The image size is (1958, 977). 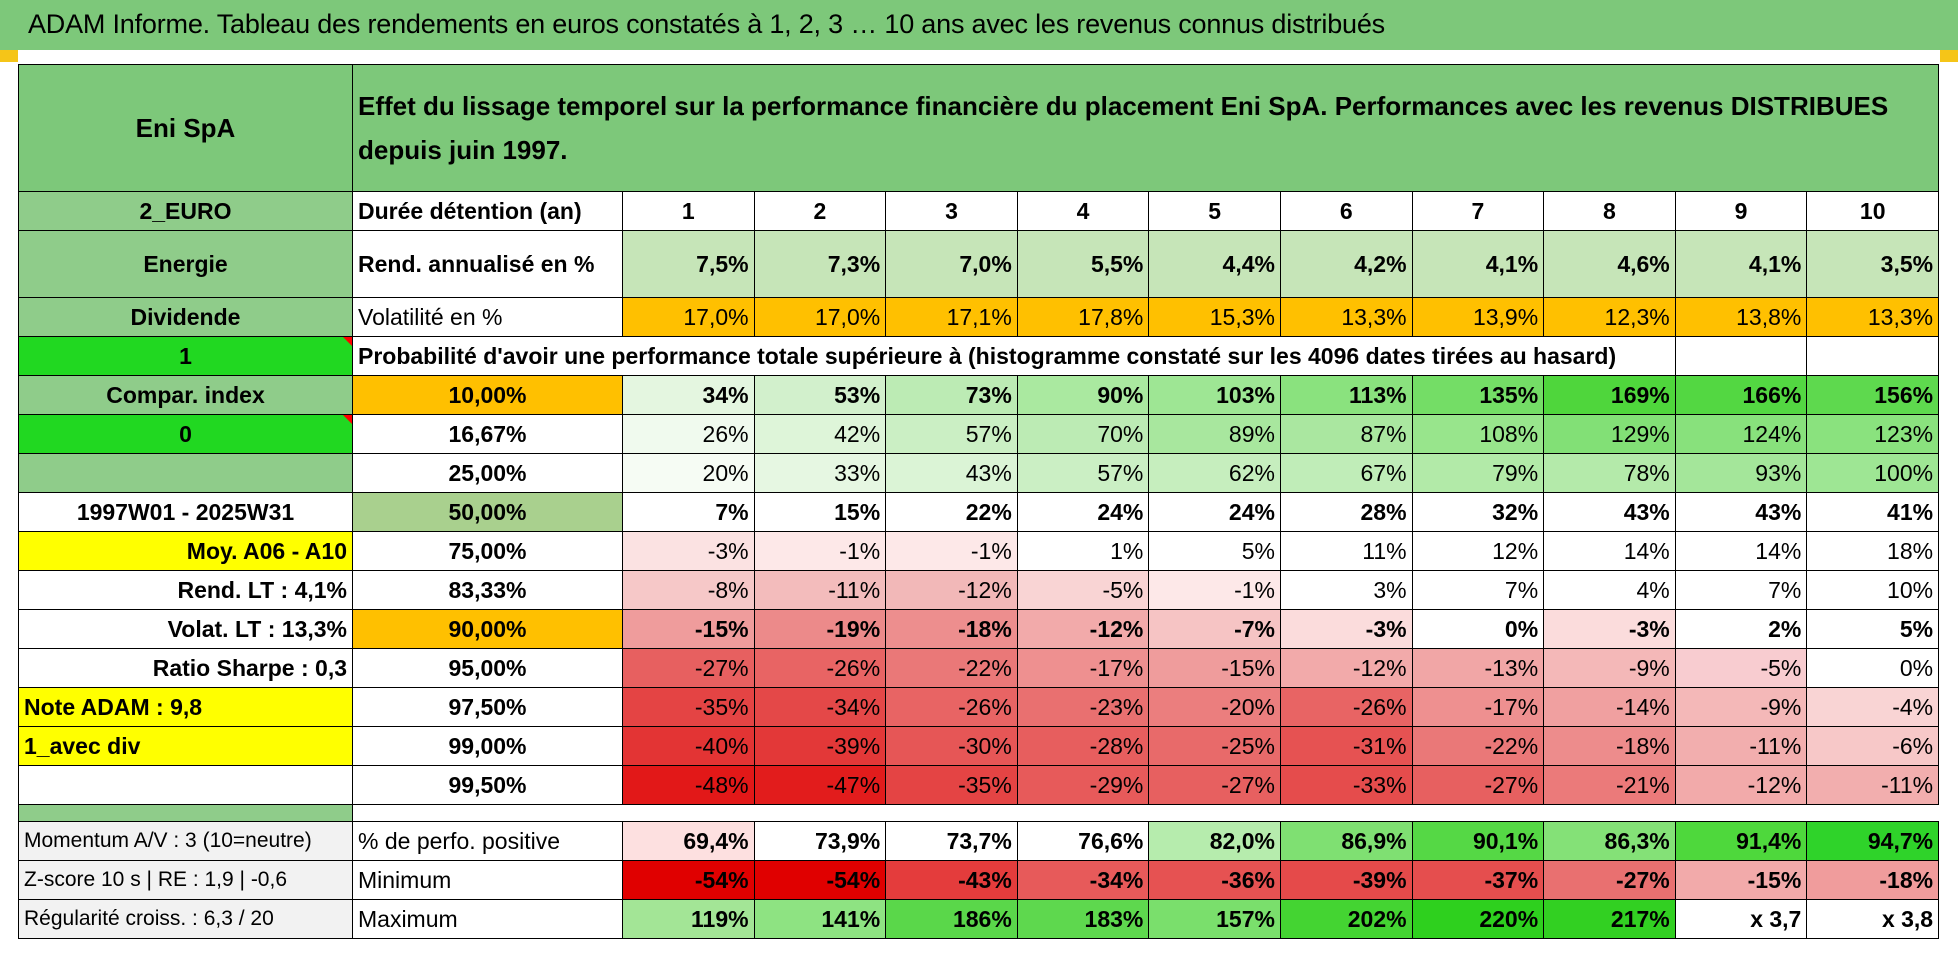 I want to click on max-label: Maximum, so click(x=487, y=919).